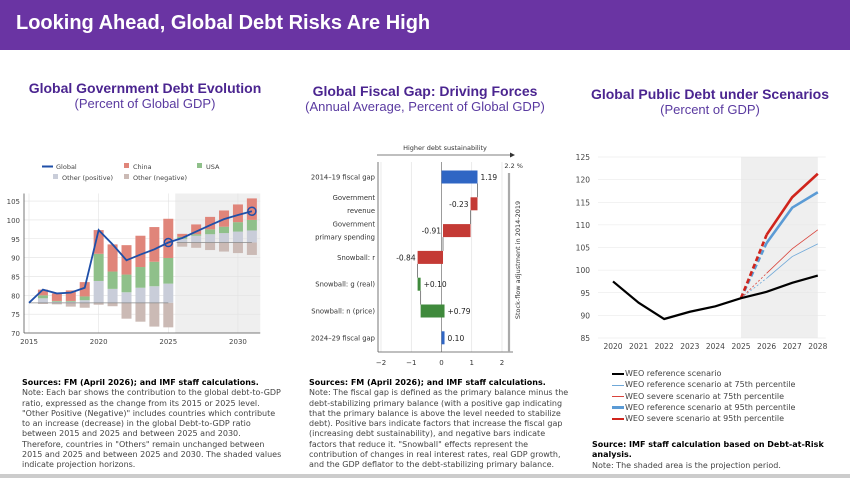  I want to click on x-tick-label: 2030, so click(238, 342).